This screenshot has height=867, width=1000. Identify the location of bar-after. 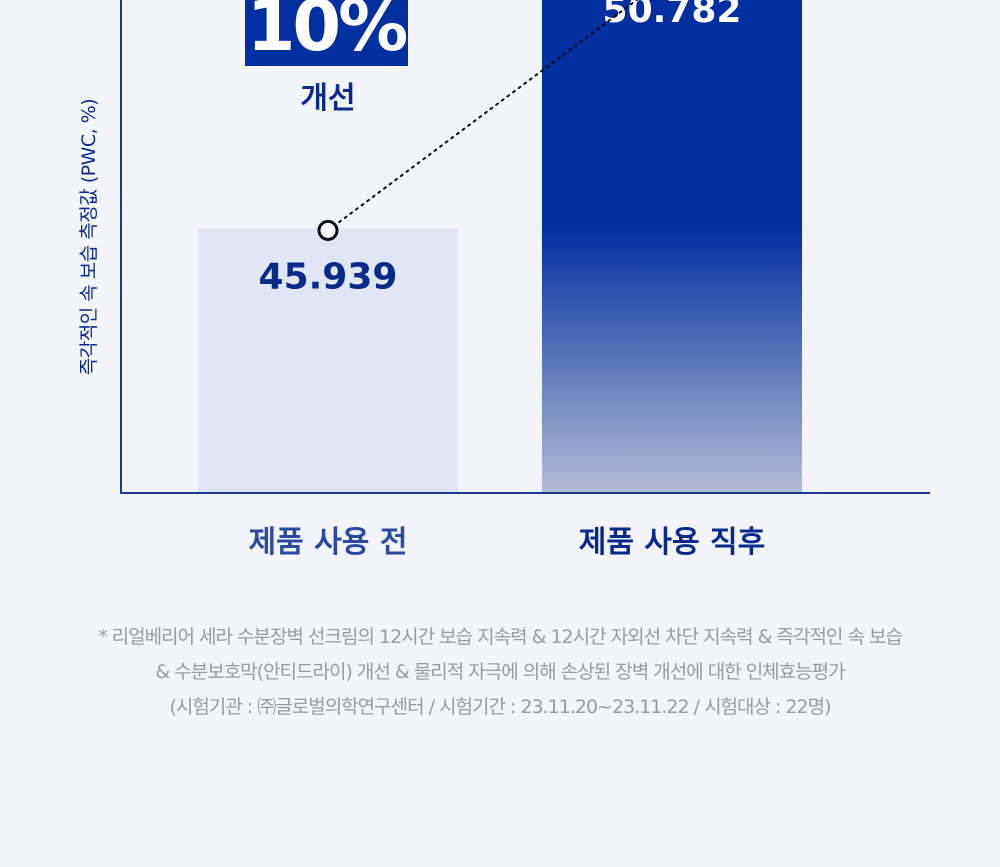
(672, 246).